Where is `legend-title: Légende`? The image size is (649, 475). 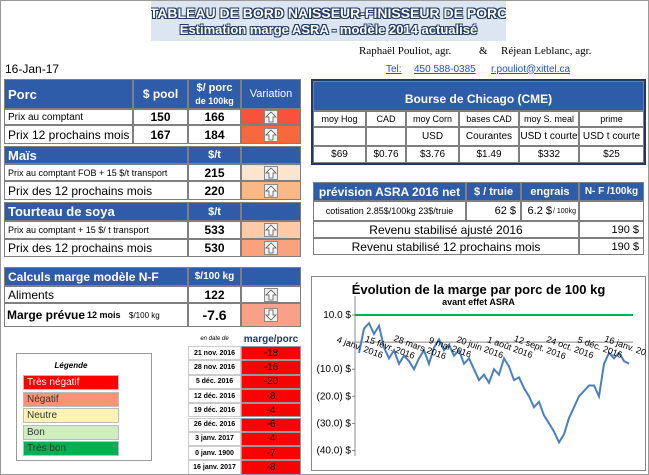
legend-title: Légende is located at coordinates (71, 365).